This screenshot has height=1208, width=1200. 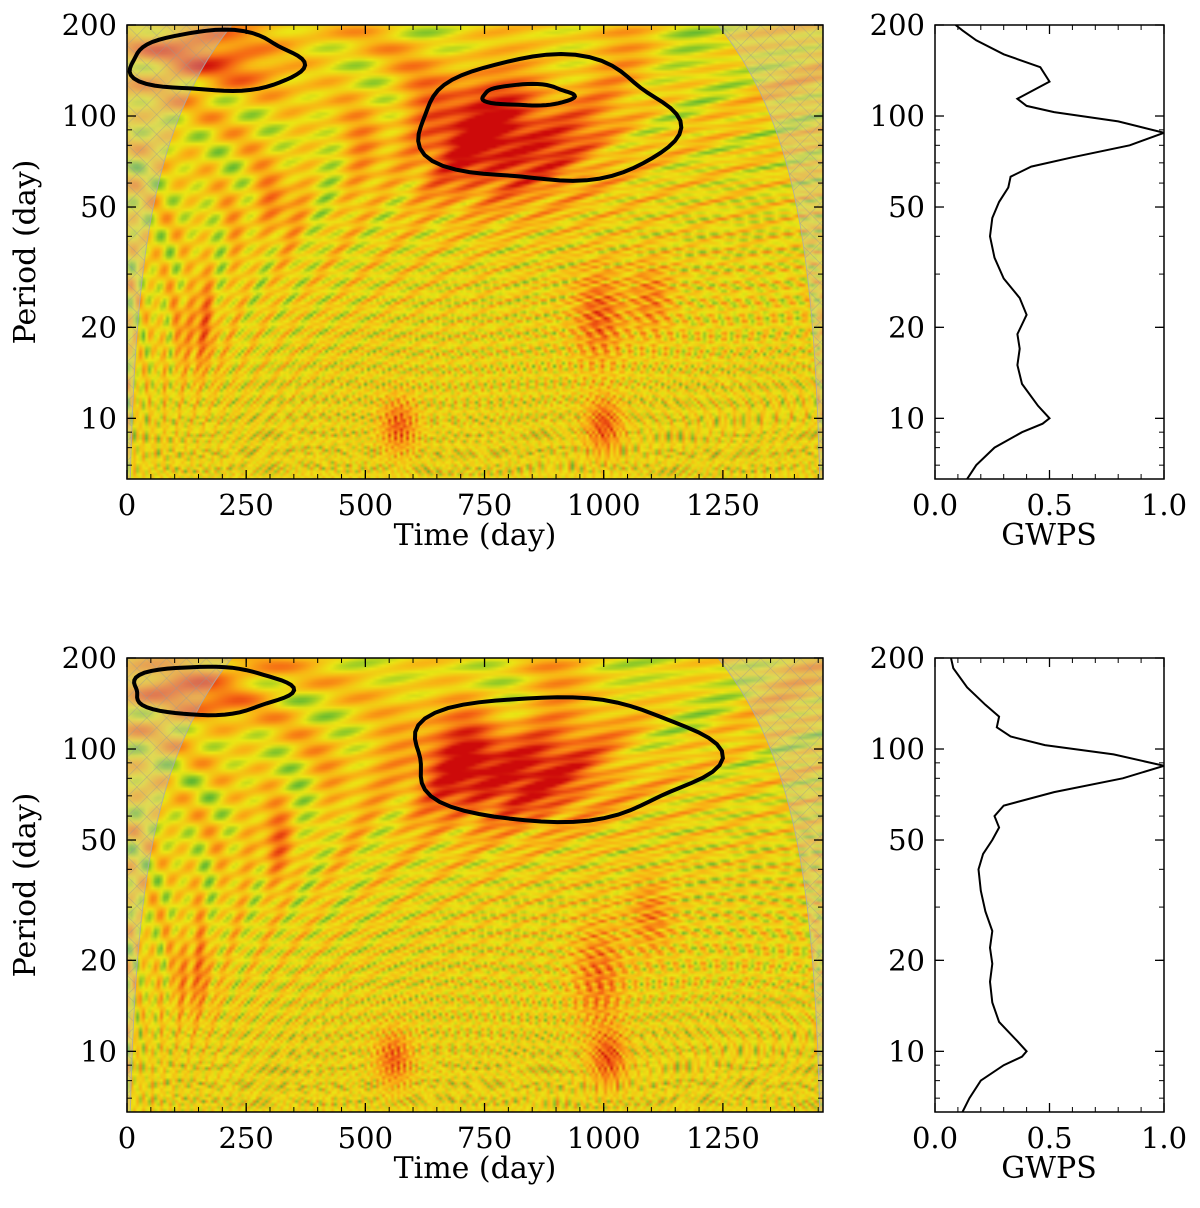 I want to click on gwps-panel-bottom: 0.0 0.5 1.0 10 20 50 100 200 GWPS, so click(x=1028, y=913).